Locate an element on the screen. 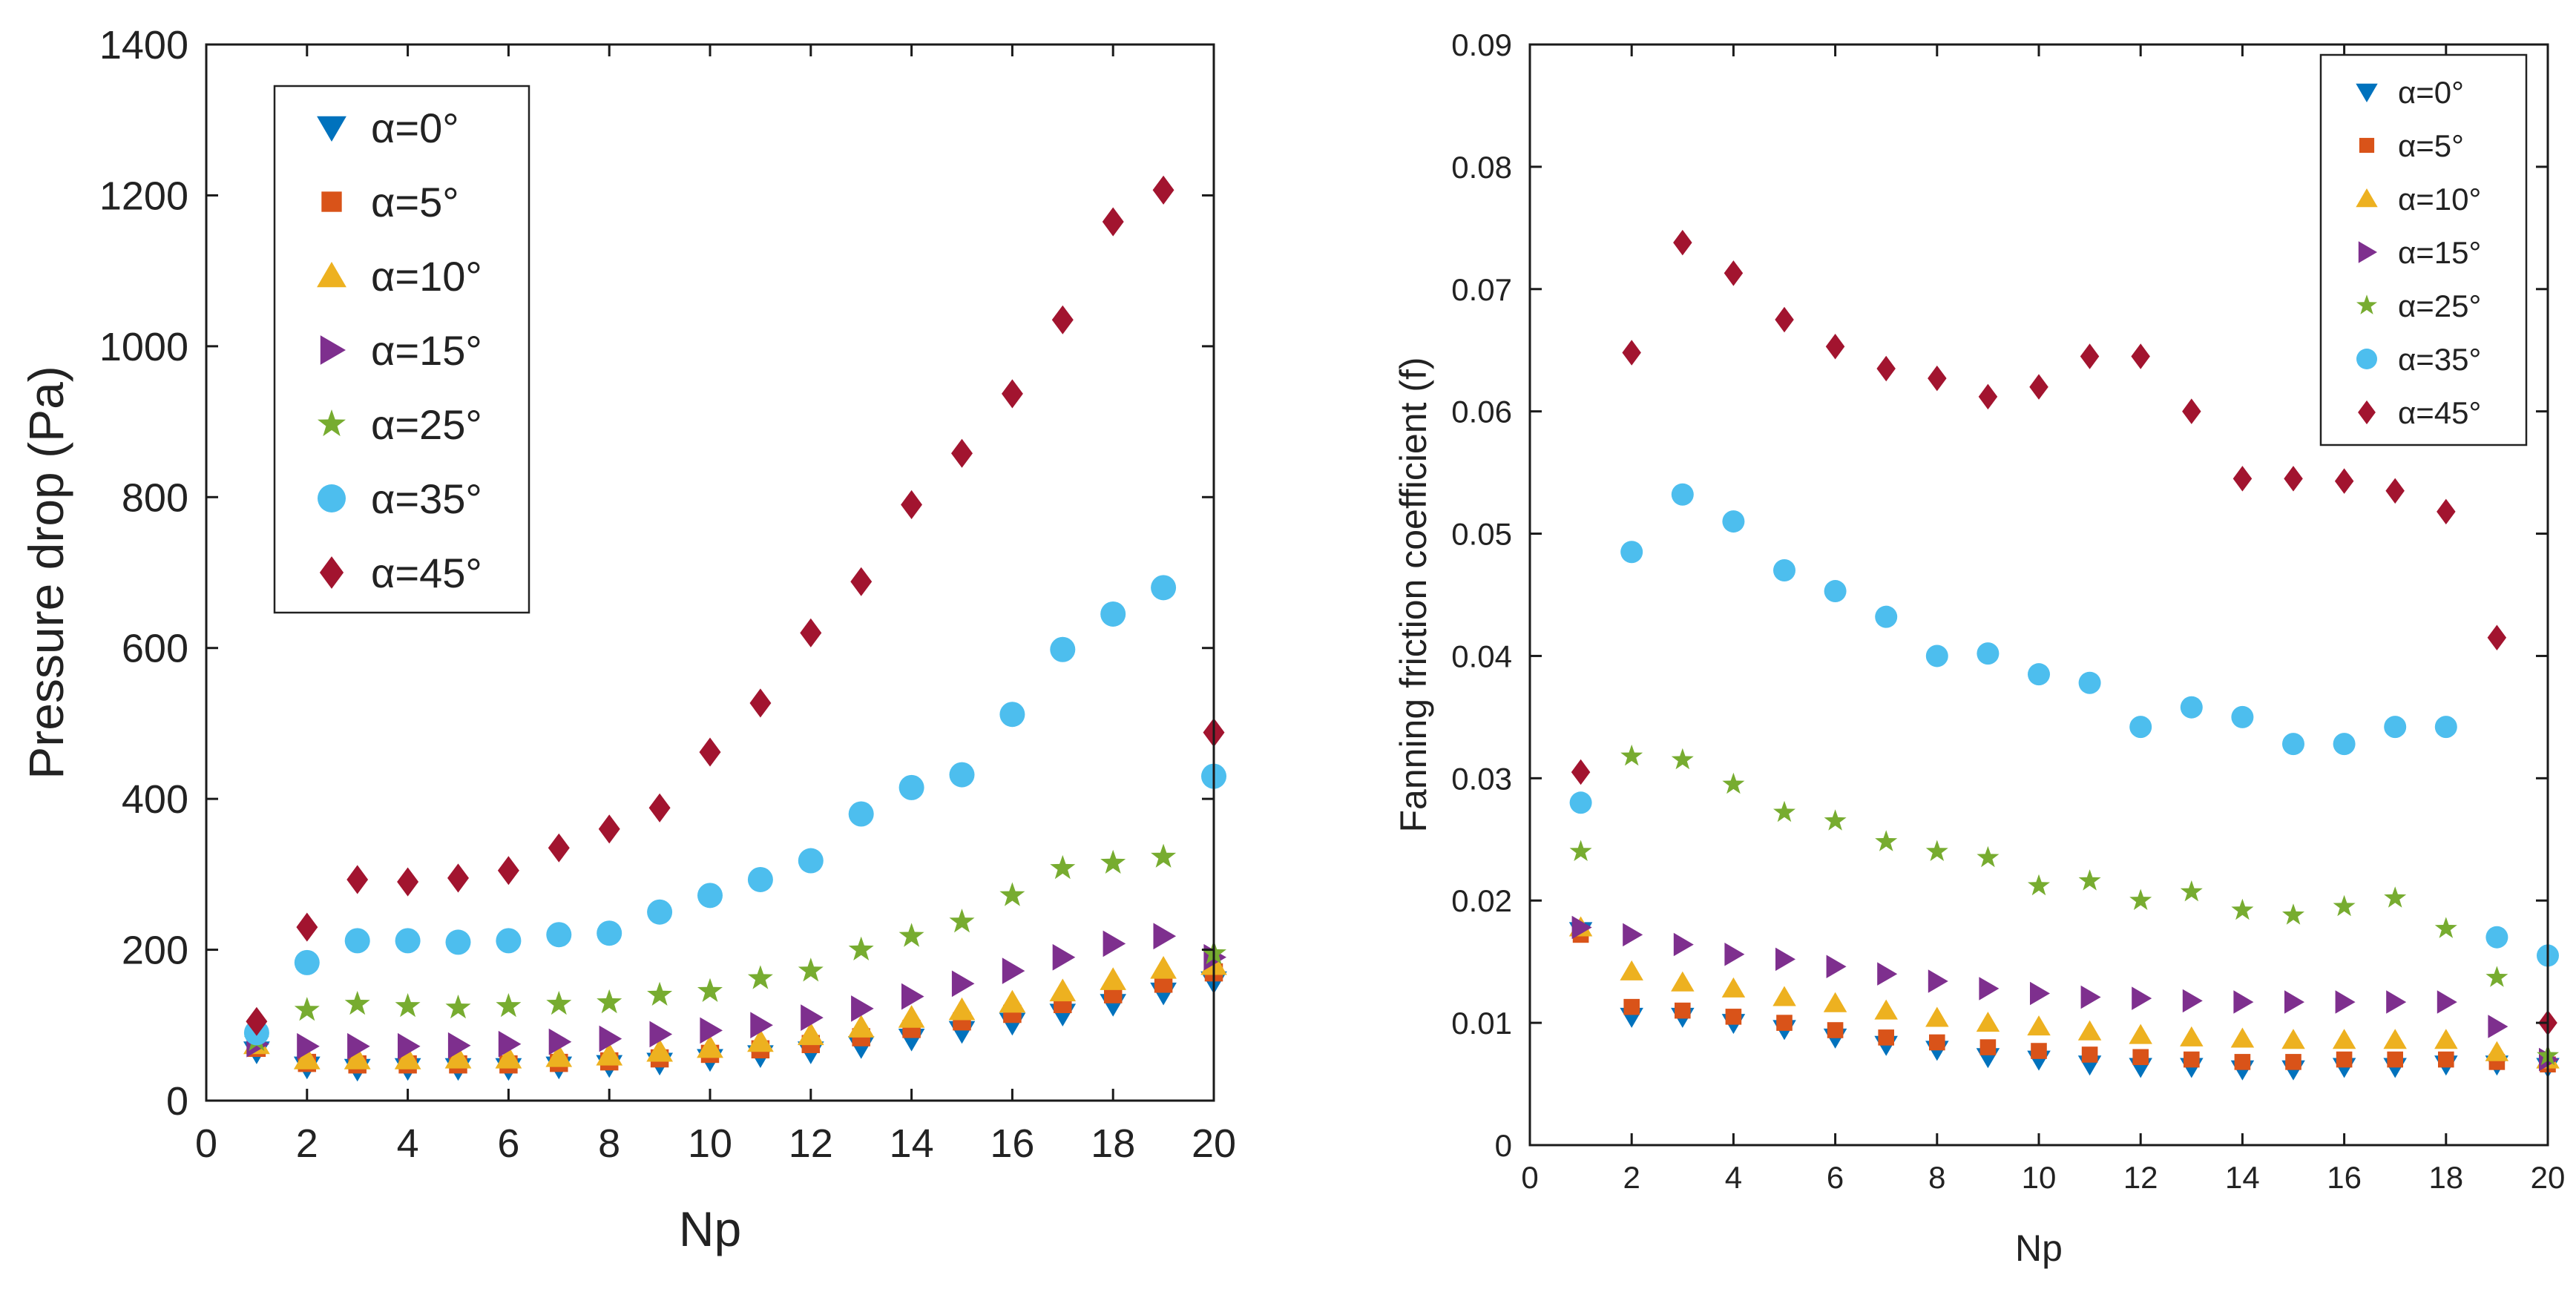  legend-item: α=25° is located at coordinates (2418, 306).